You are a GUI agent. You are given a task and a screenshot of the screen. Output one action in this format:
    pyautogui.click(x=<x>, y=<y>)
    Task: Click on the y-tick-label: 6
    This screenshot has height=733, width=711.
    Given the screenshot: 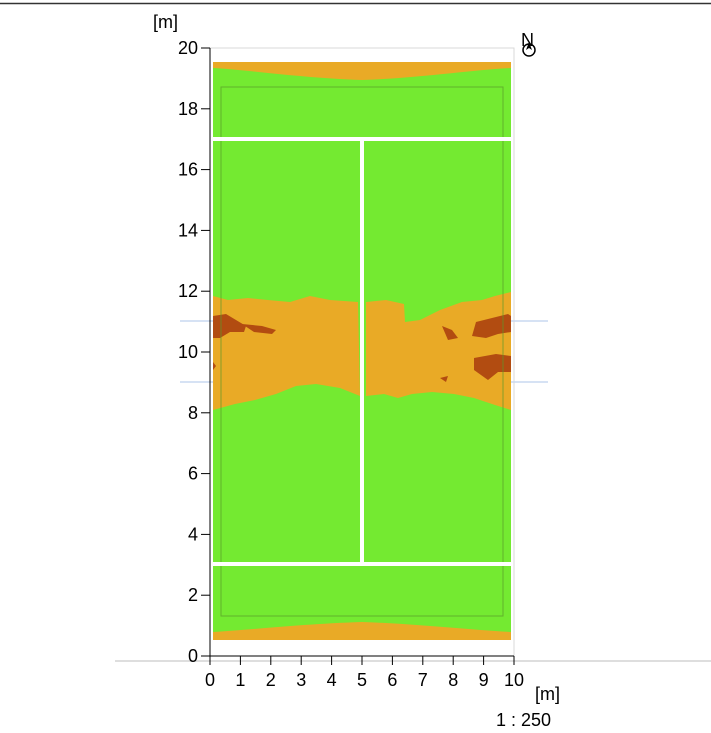 What is the action you would take?
    pyautogui.click(x=193, y=474)
    